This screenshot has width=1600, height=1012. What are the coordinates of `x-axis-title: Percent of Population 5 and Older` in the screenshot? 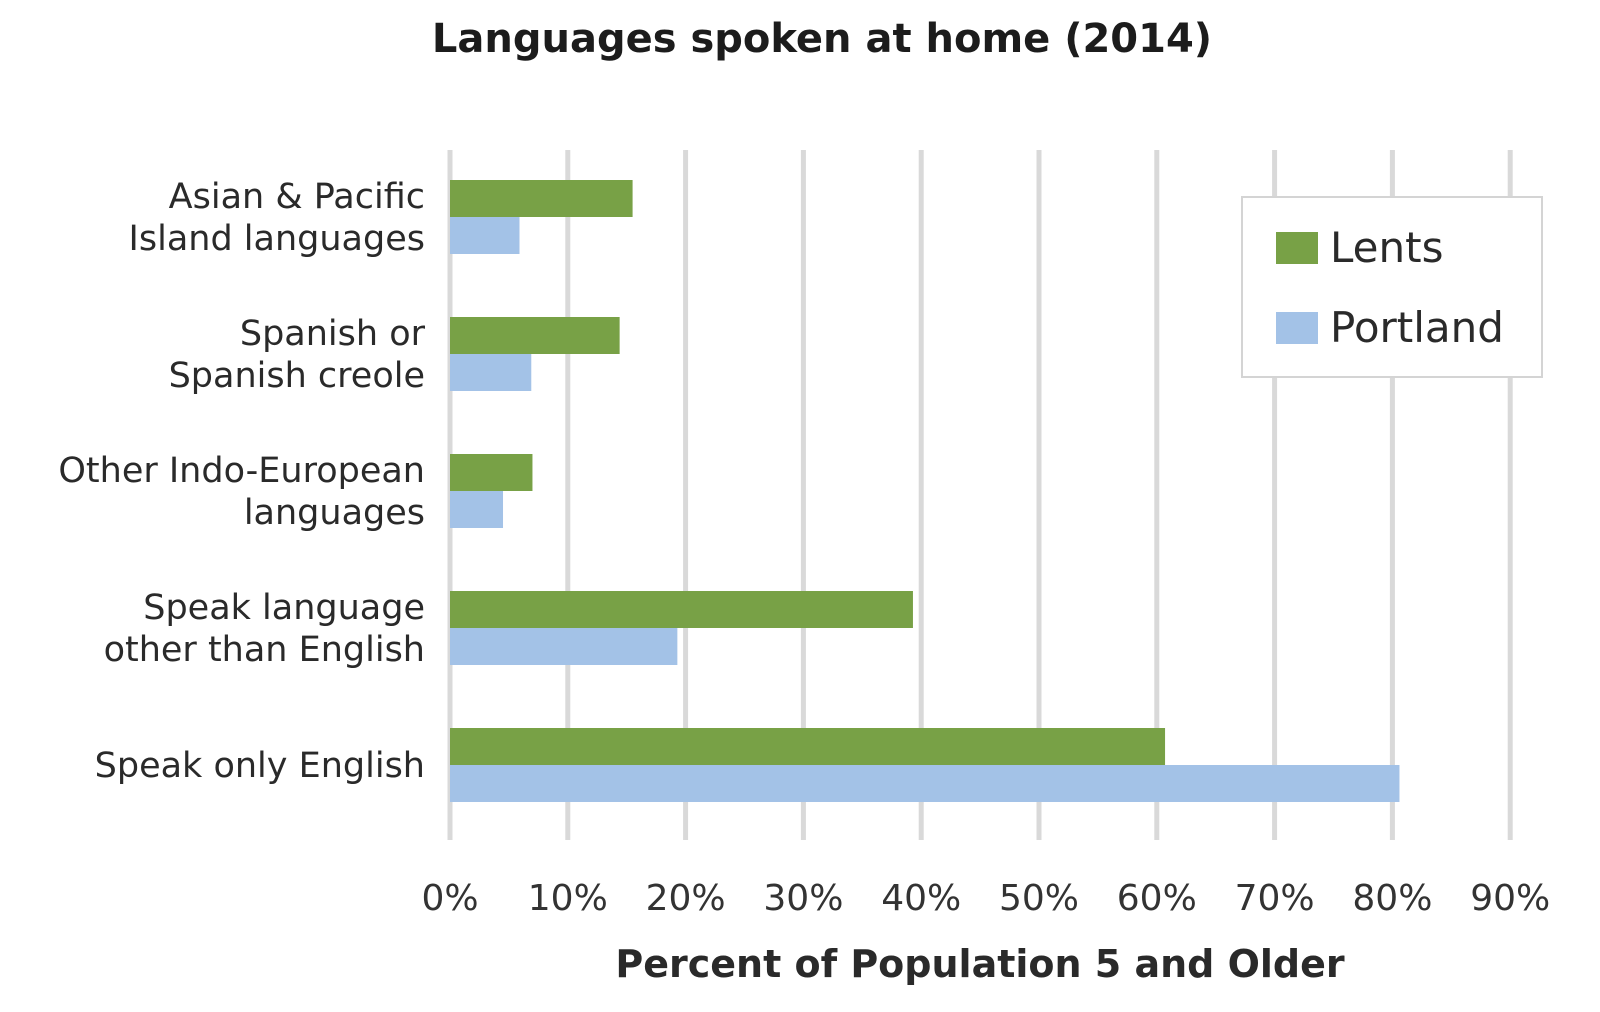 It's located at (980, 964).